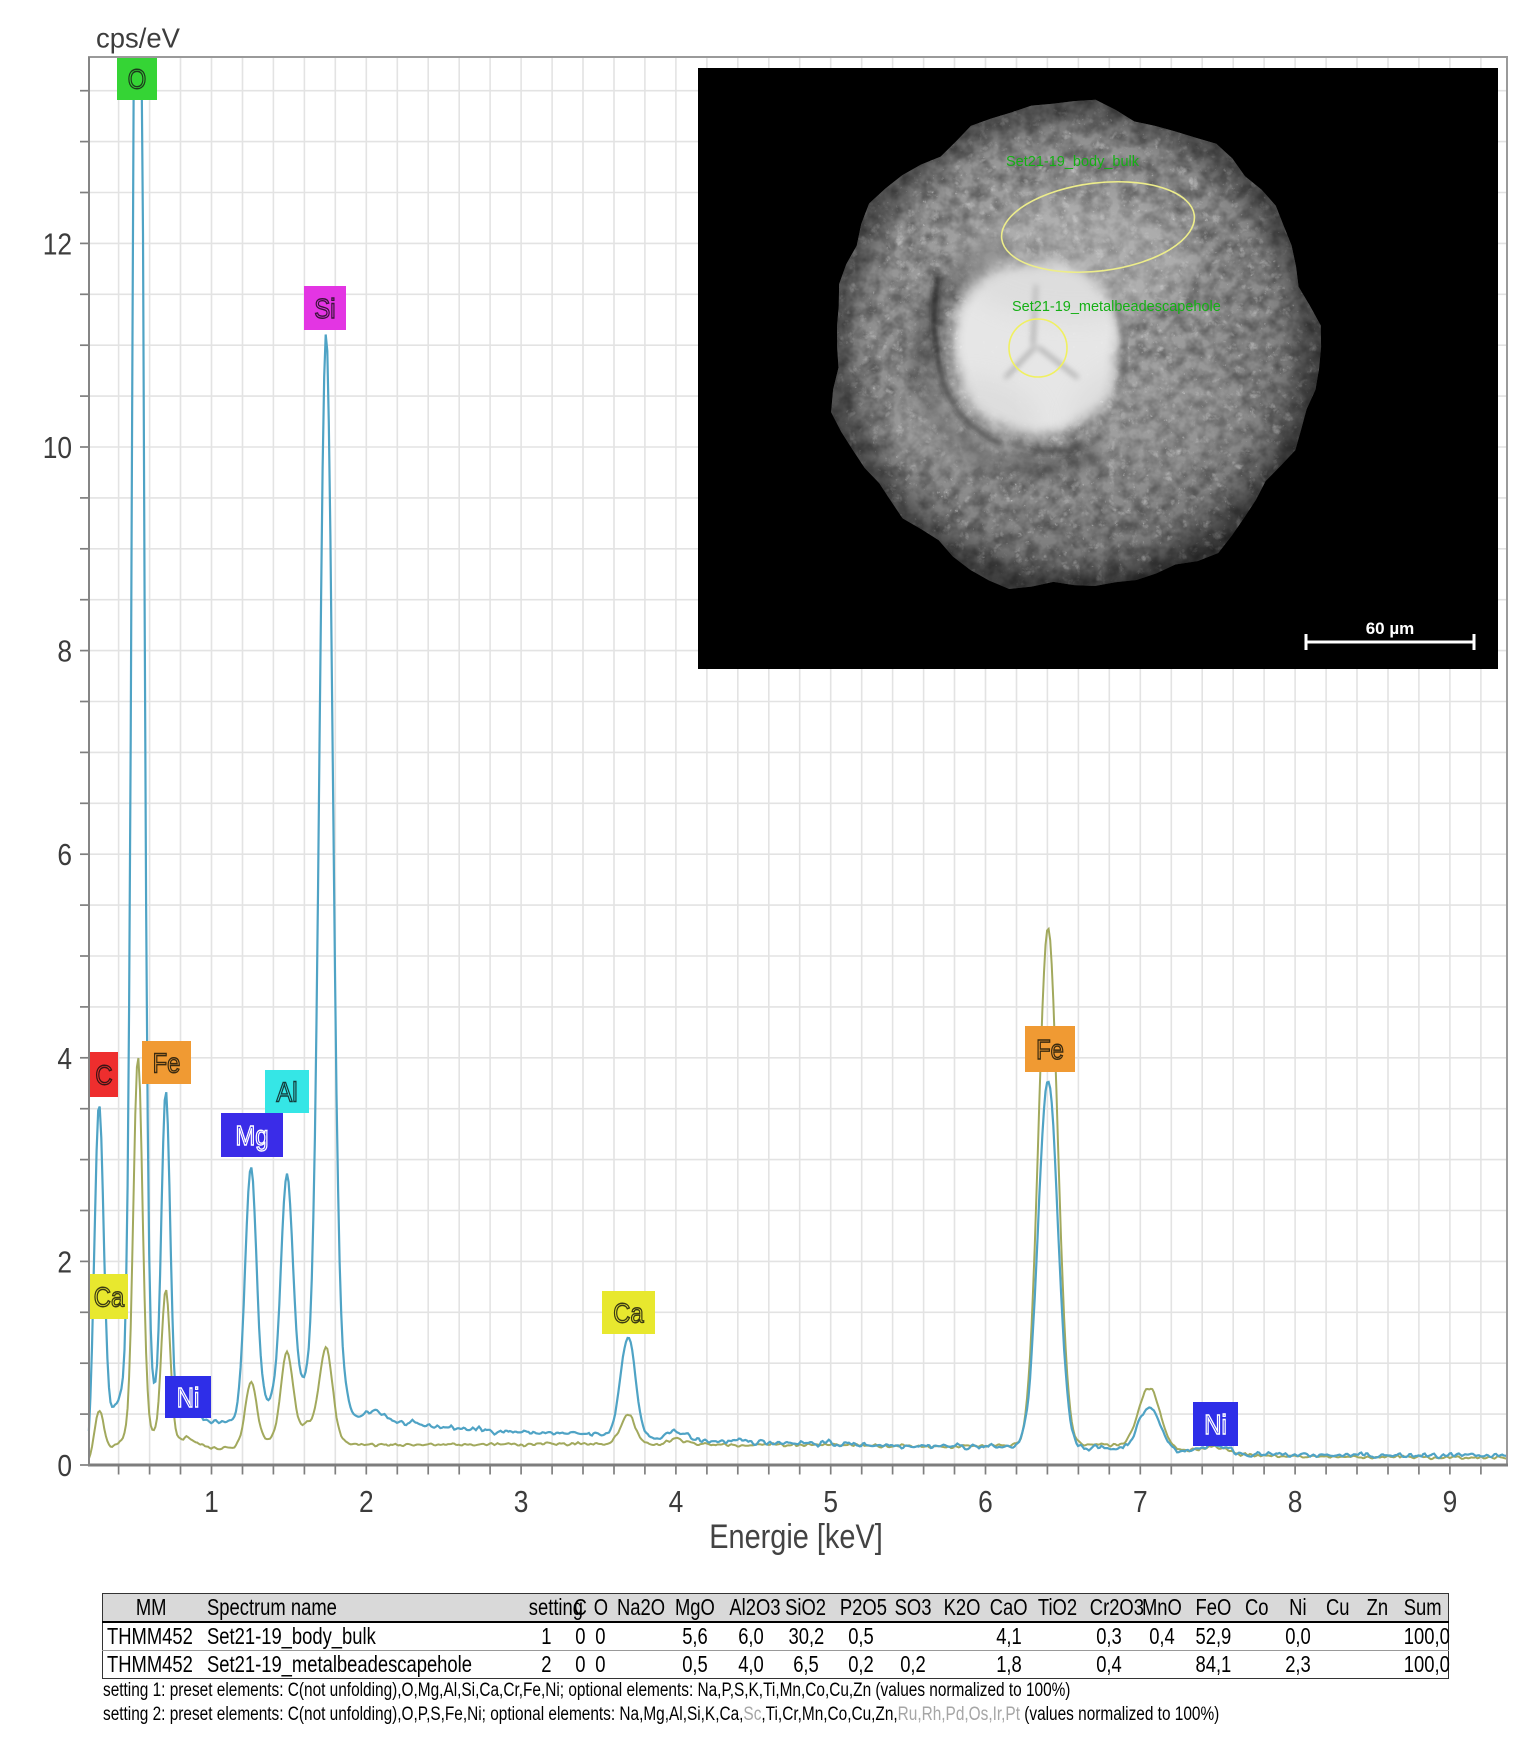 This screenshot has height=1755, width=1538. What do you see at coordinates (521, 1502) in the screenshot?
I see `svg-text: 3` at bounding box center [521, 1502].